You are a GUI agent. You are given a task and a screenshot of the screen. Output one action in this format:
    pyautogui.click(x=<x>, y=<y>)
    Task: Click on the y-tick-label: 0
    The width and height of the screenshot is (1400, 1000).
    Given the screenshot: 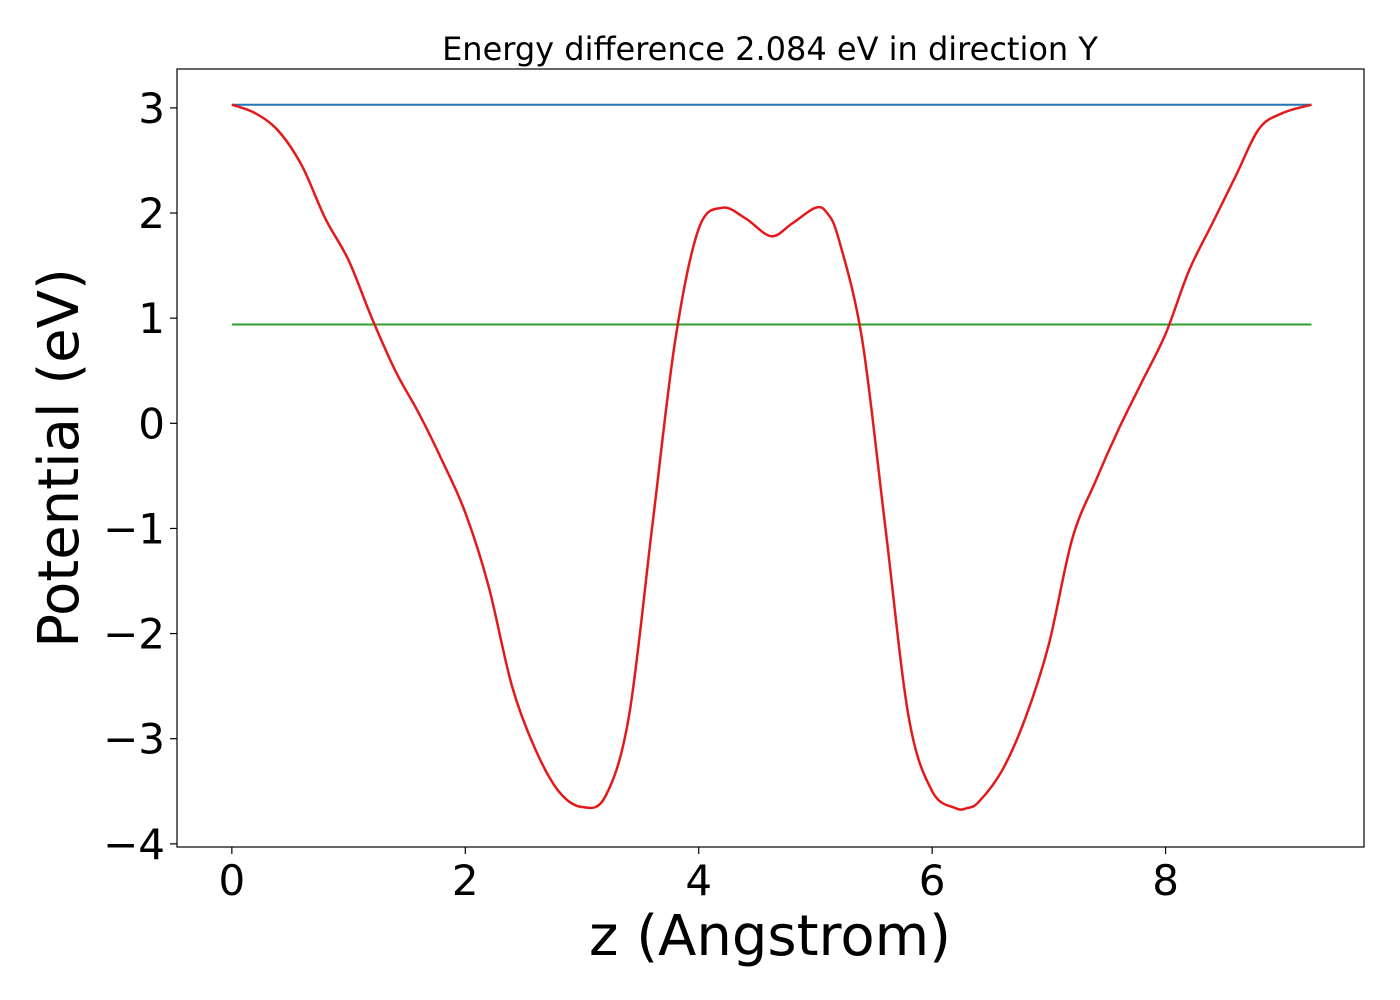 What is the action you would take?
    pyautogui.click(x=151, y=423)
    